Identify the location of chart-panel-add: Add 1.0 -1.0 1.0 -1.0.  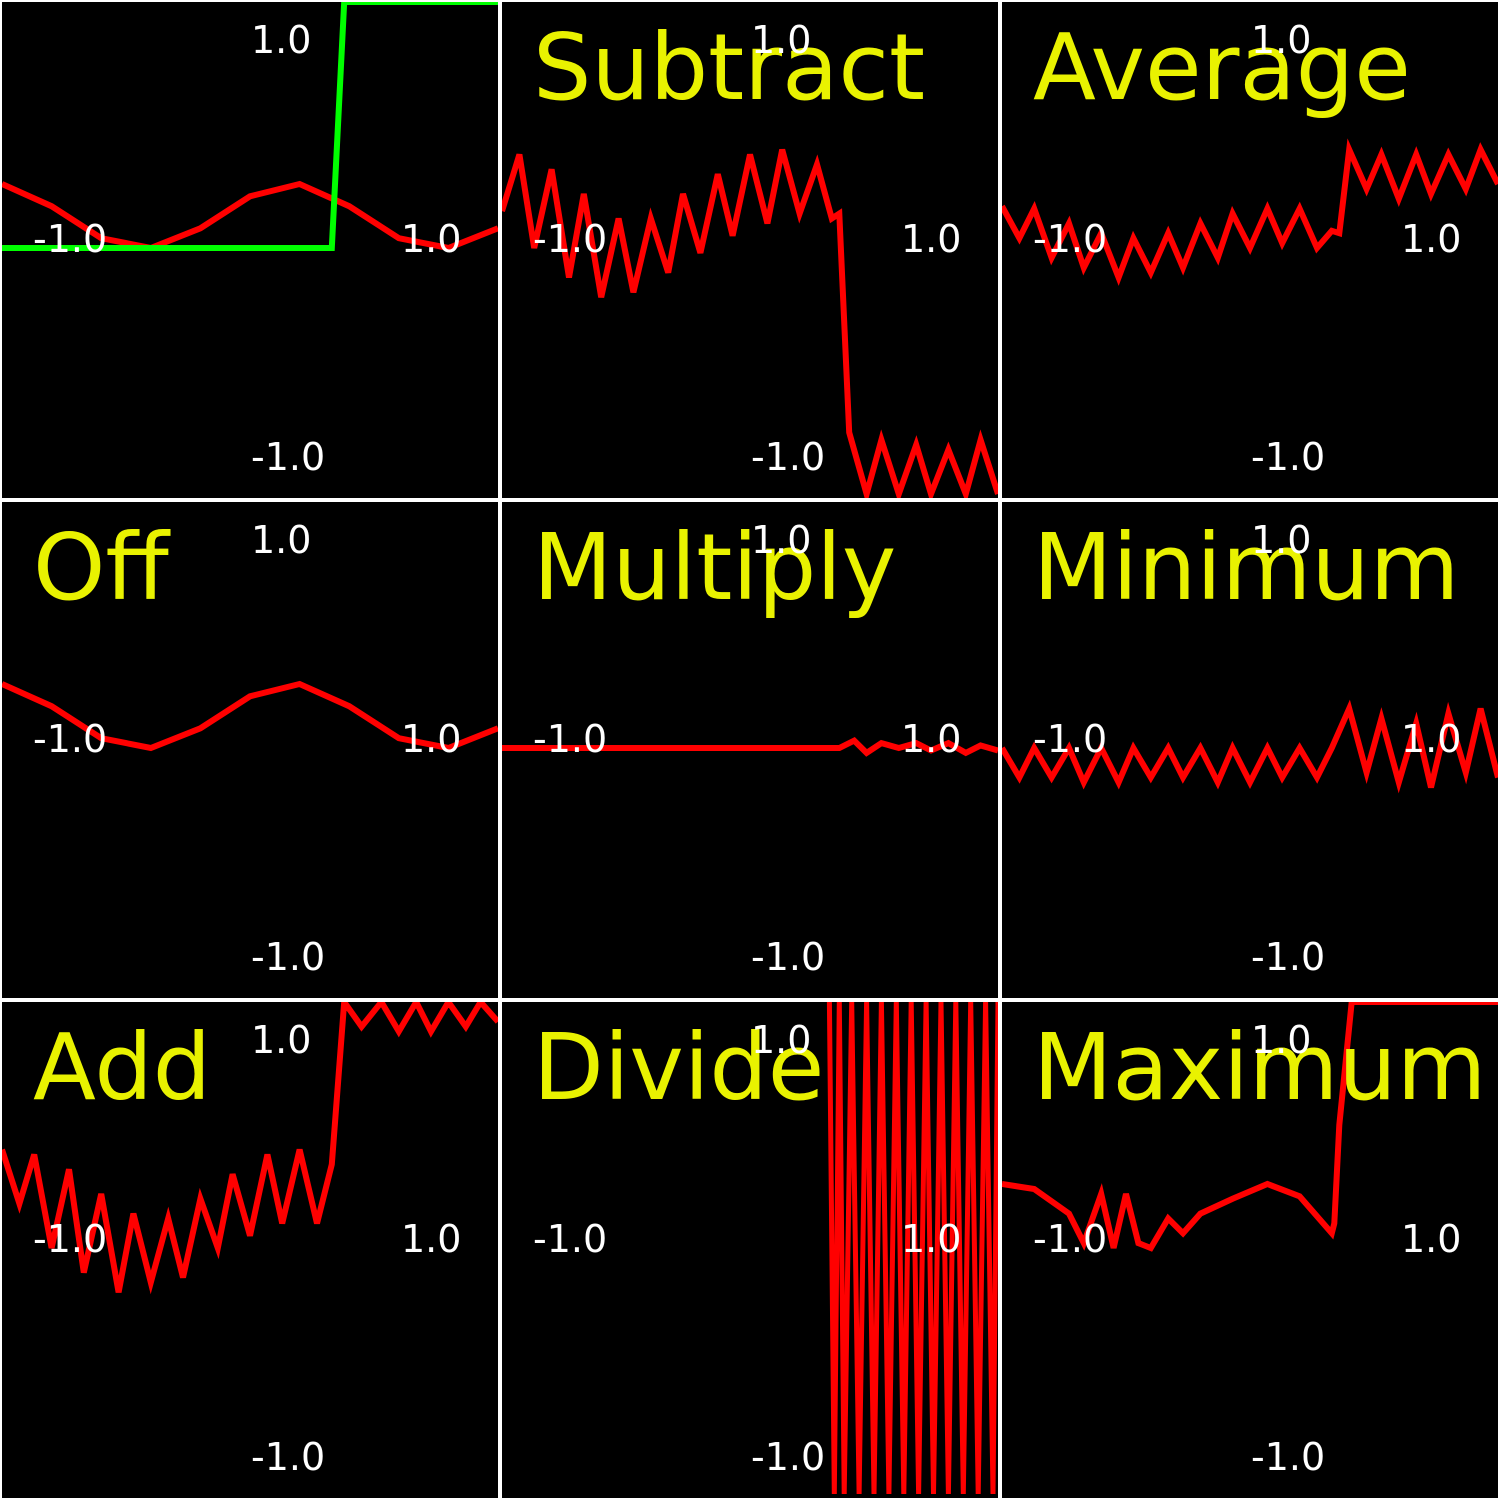
(250, 1250).